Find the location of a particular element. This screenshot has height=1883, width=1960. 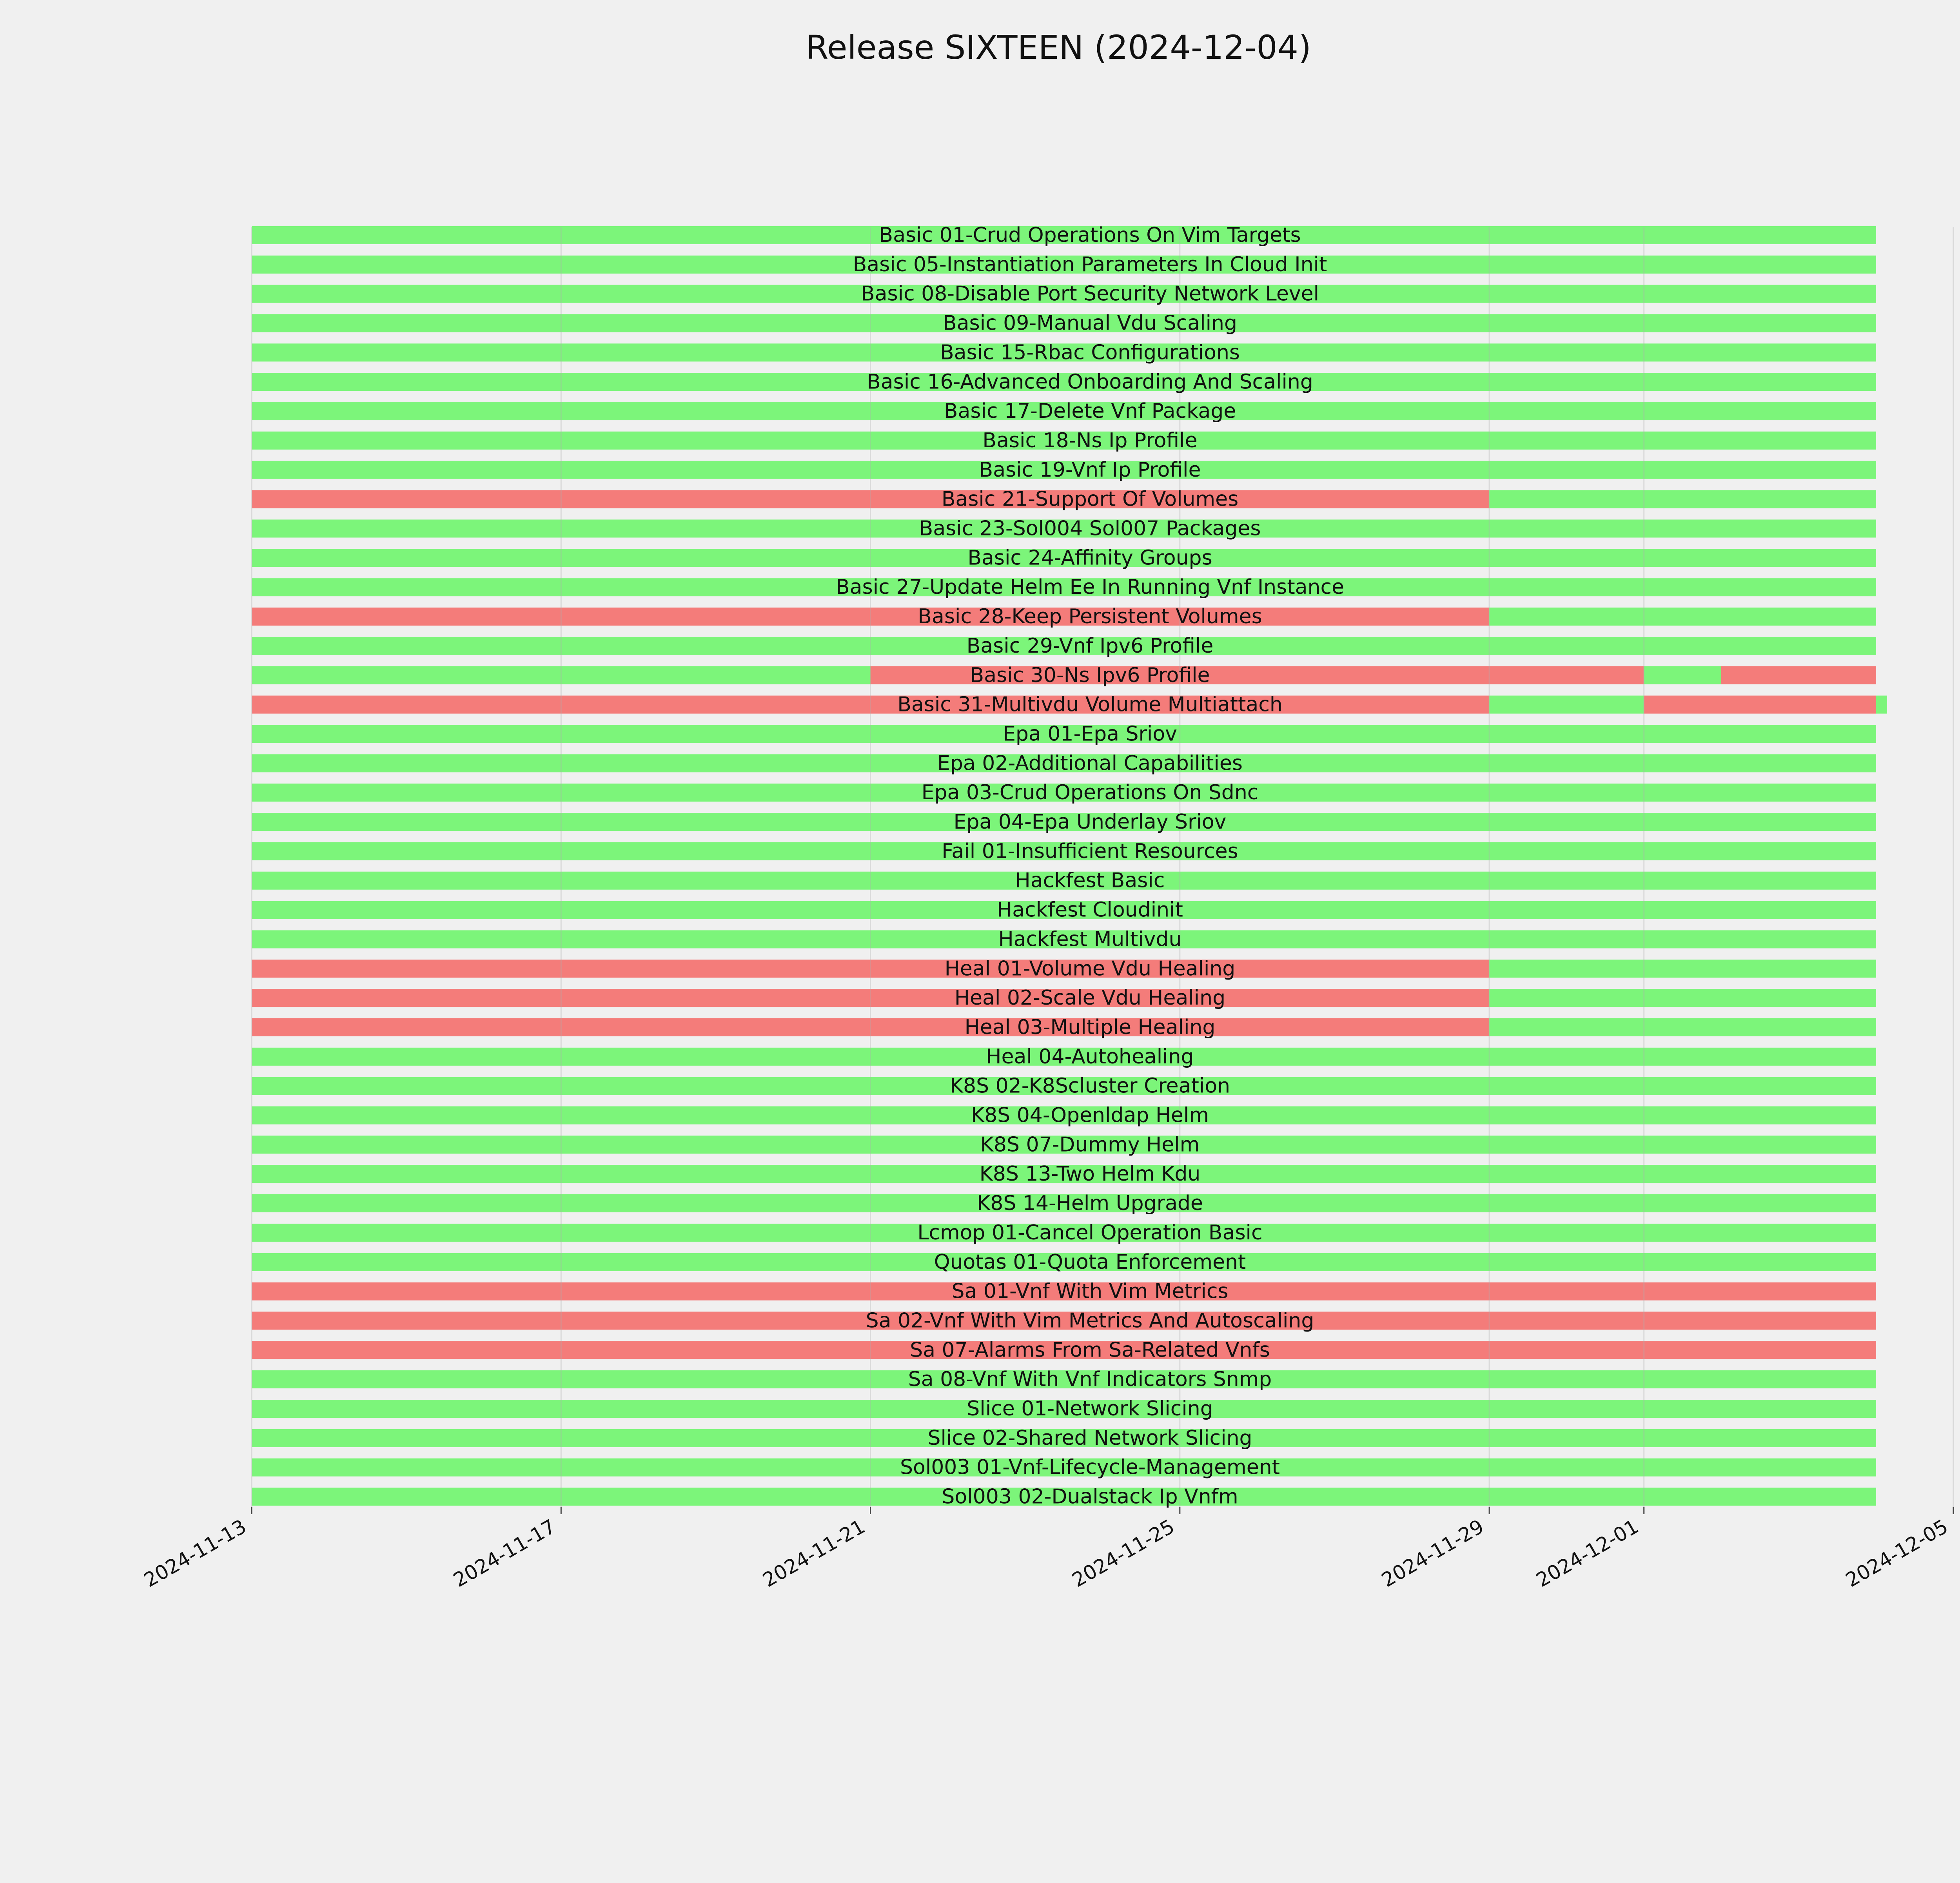

row-label: Heal 04-Autohealing is located at coordinates (1090, 1056).